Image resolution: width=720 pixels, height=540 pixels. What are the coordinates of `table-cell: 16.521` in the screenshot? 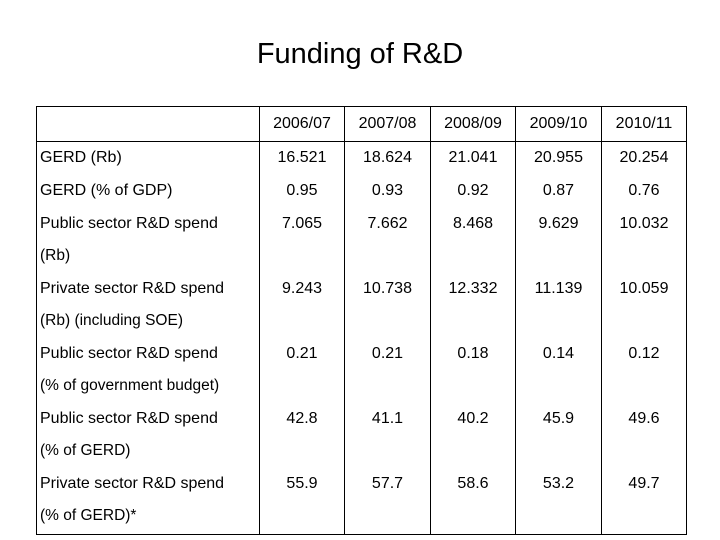 It's located at (302, 158).